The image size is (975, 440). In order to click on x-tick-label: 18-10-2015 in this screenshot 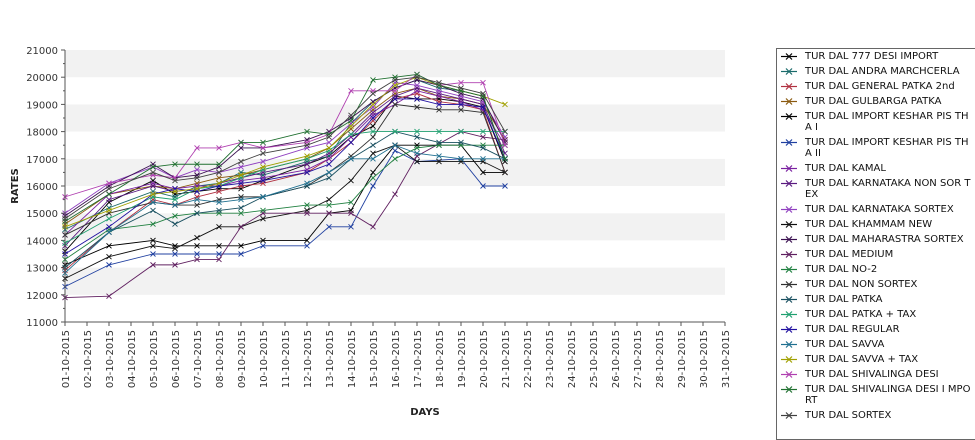, I will do `click(440, 359)`.